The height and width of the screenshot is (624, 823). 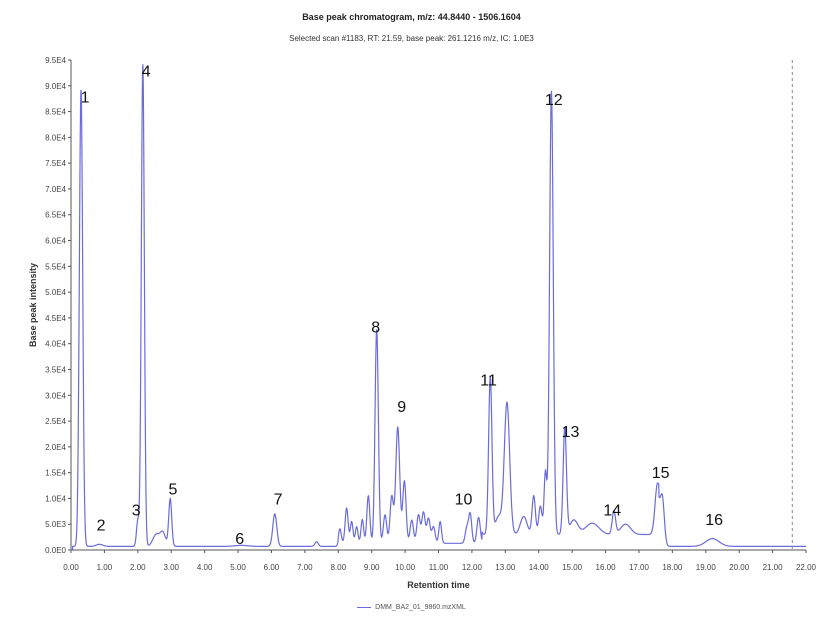 I want to click on x-tick-label: 19.00, so click(x=706, y=567).